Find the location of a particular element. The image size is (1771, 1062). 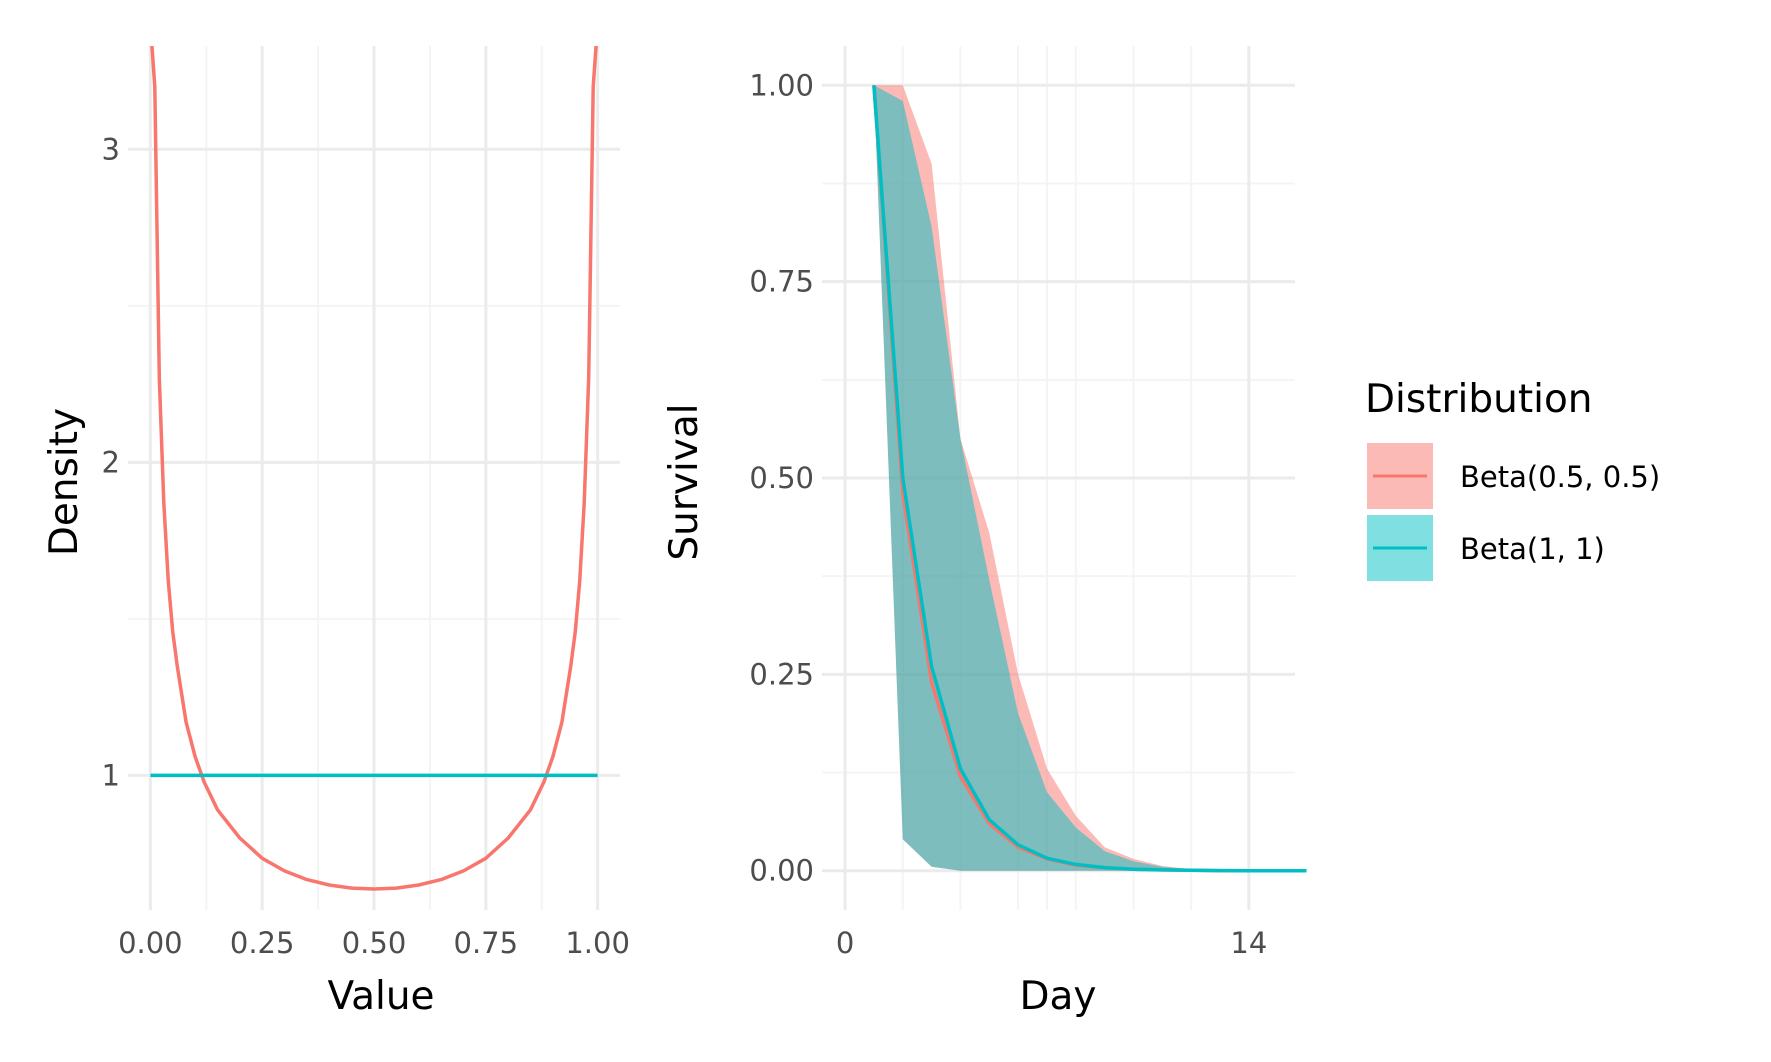

survival-panel-y-ticks: 0.00 0.25 0.50 0.75 1.00 is located at coordinates (781, 477).